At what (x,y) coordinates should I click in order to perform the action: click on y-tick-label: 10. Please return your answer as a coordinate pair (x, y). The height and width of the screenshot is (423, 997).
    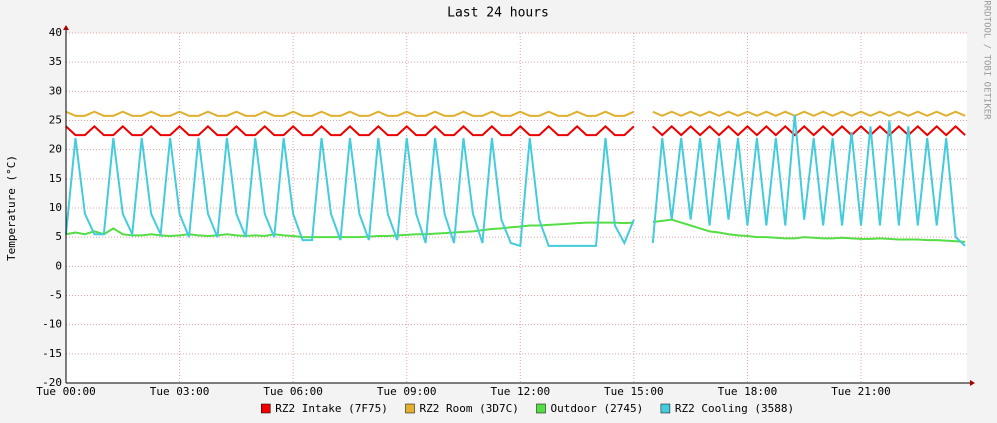
    Looking at the image, I should click on (55, 207).